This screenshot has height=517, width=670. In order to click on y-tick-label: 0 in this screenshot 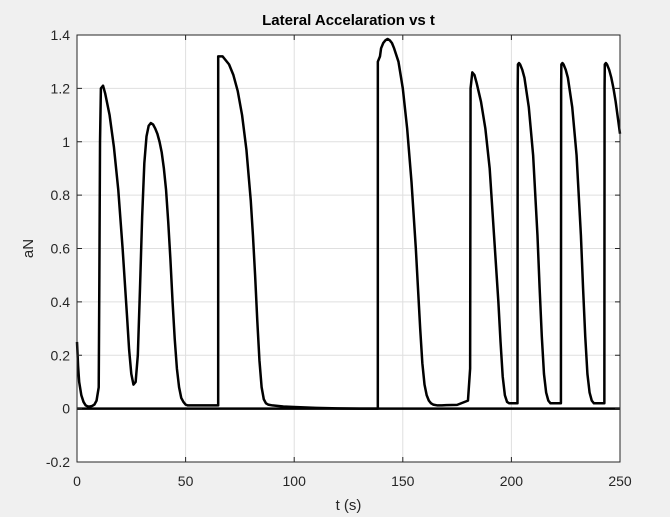, I will do `click(66, 409)`.